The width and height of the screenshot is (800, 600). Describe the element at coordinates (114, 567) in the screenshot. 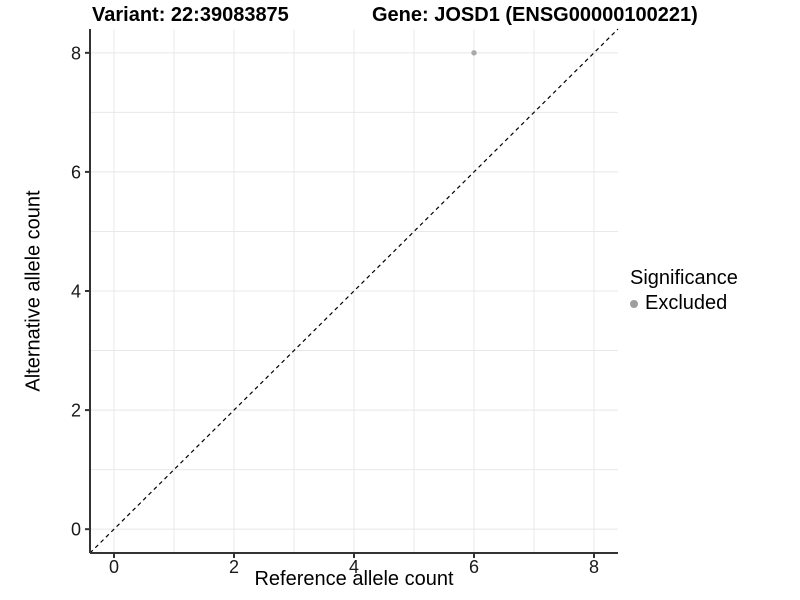

I see `x-tick-label: 0` at that location.